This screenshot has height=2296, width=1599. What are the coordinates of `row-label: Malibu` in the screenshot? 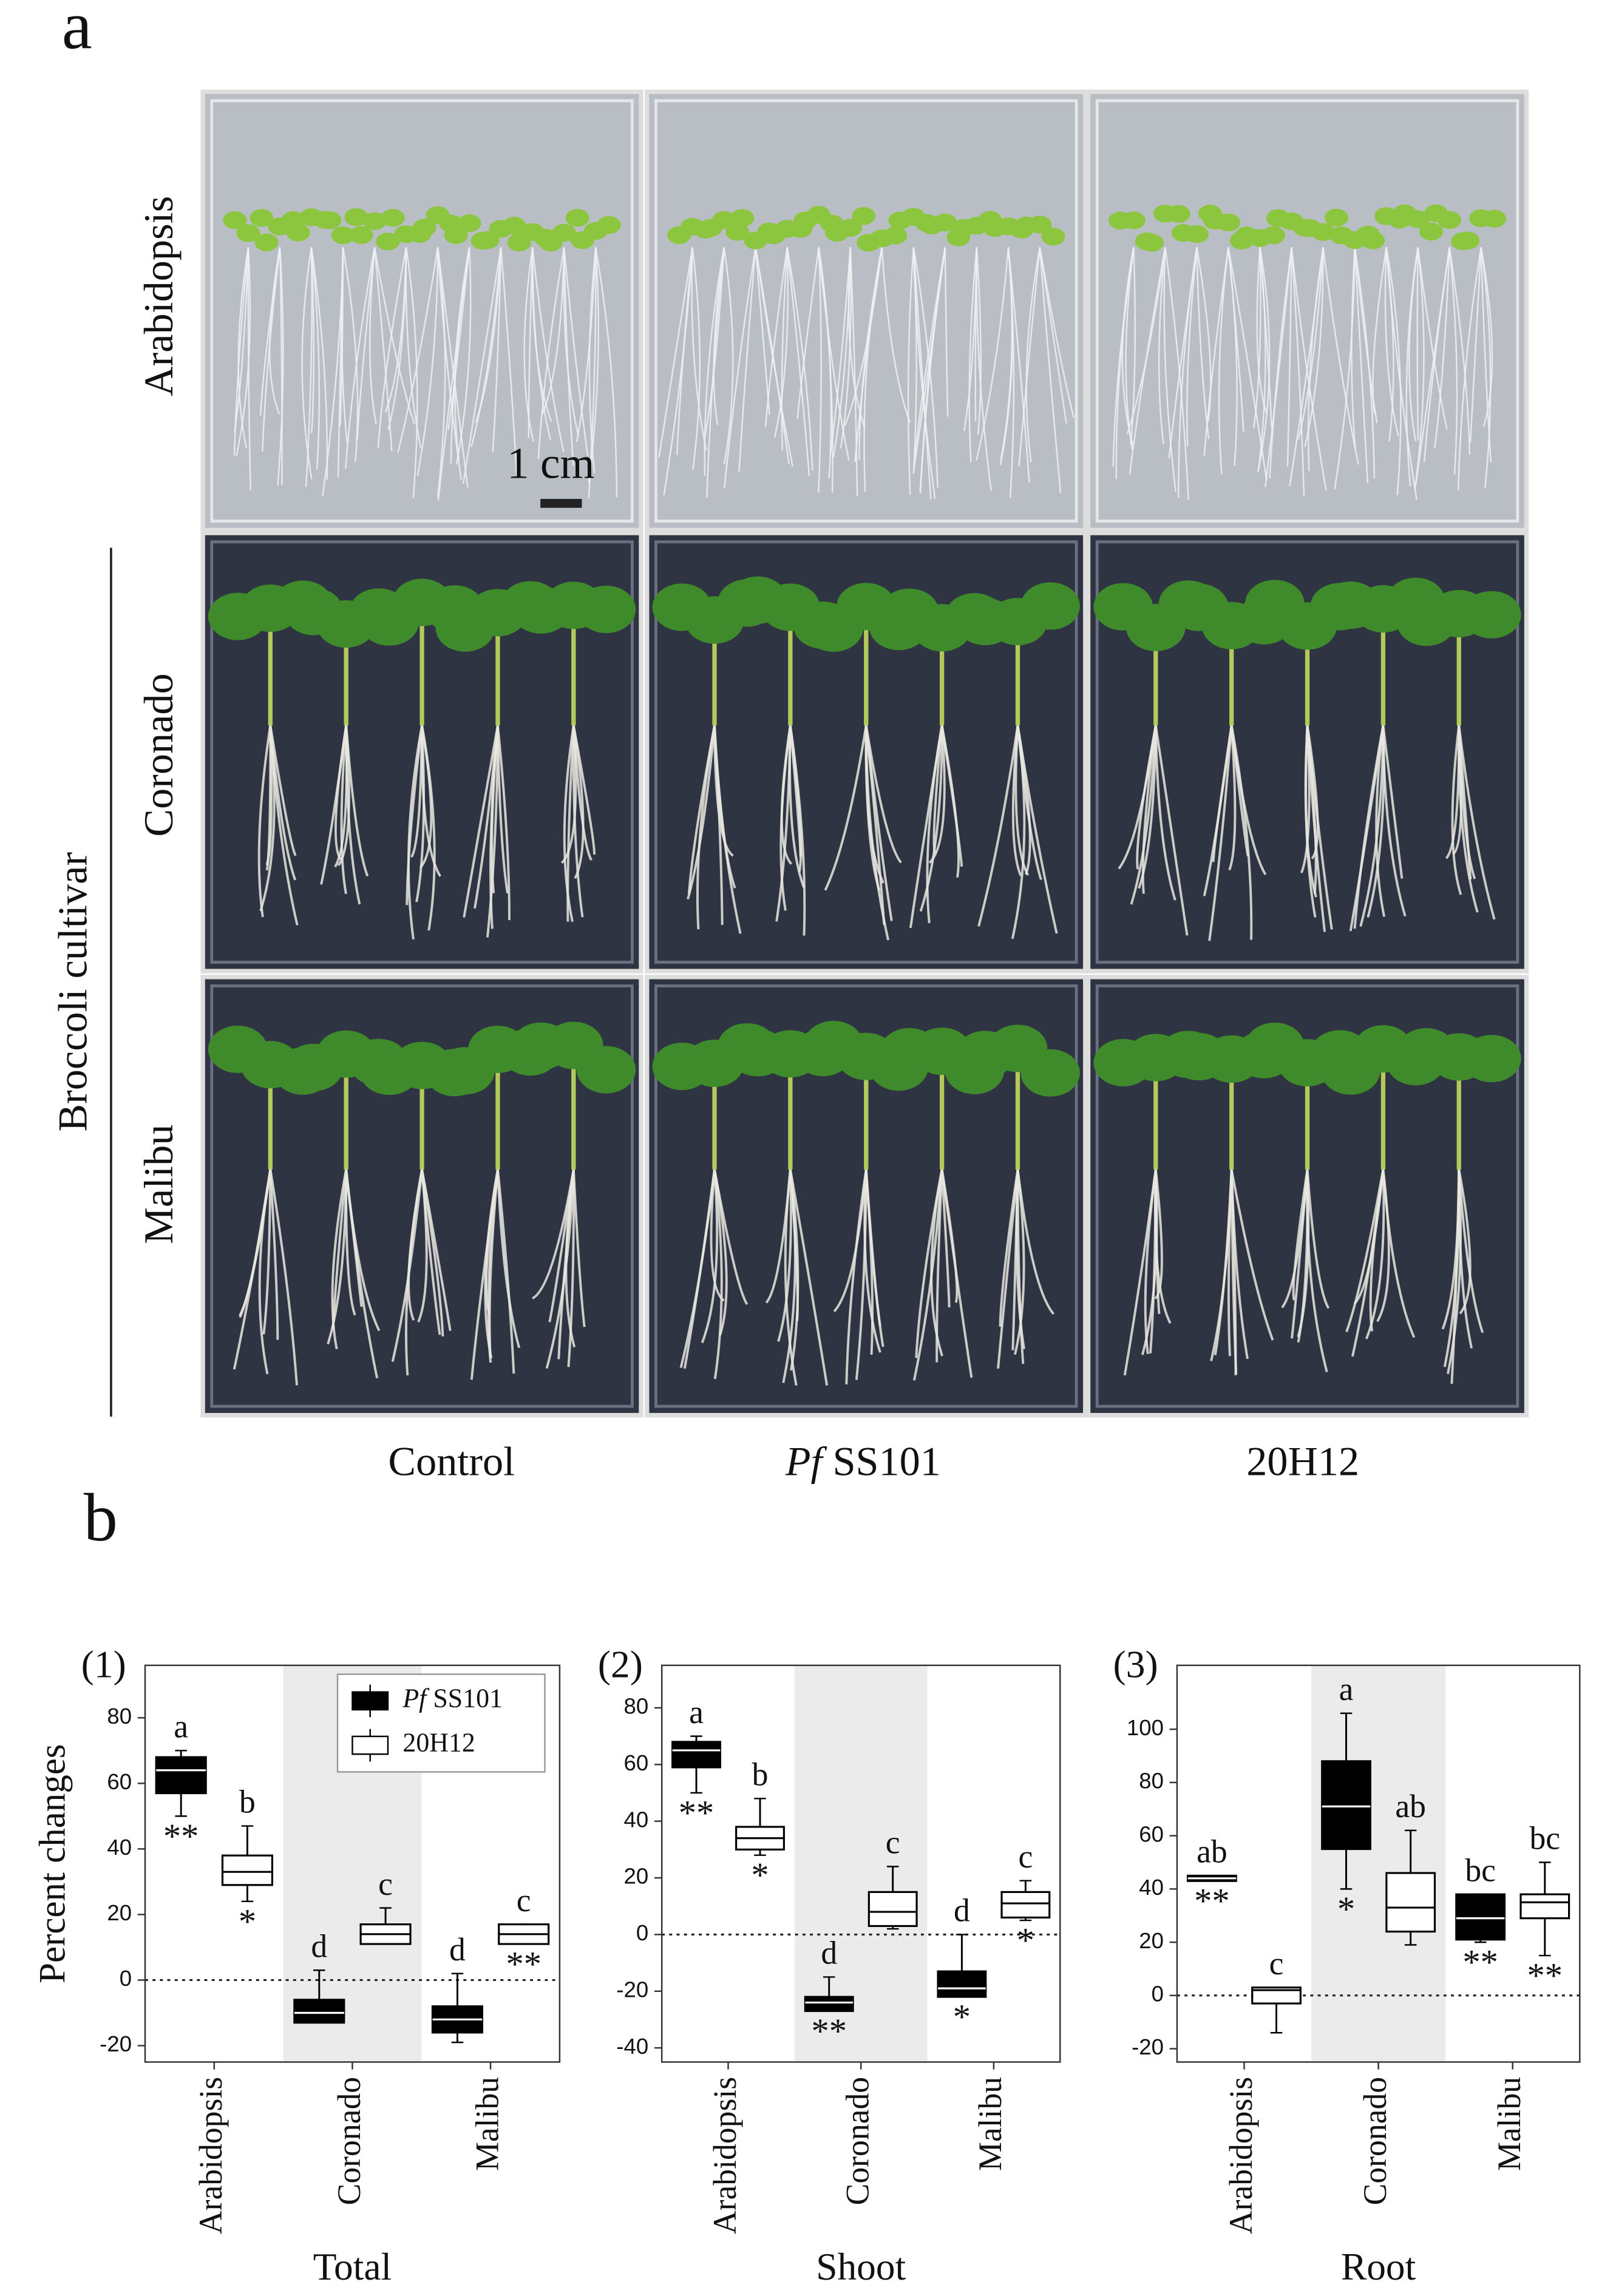 It's located at (158, 1184).